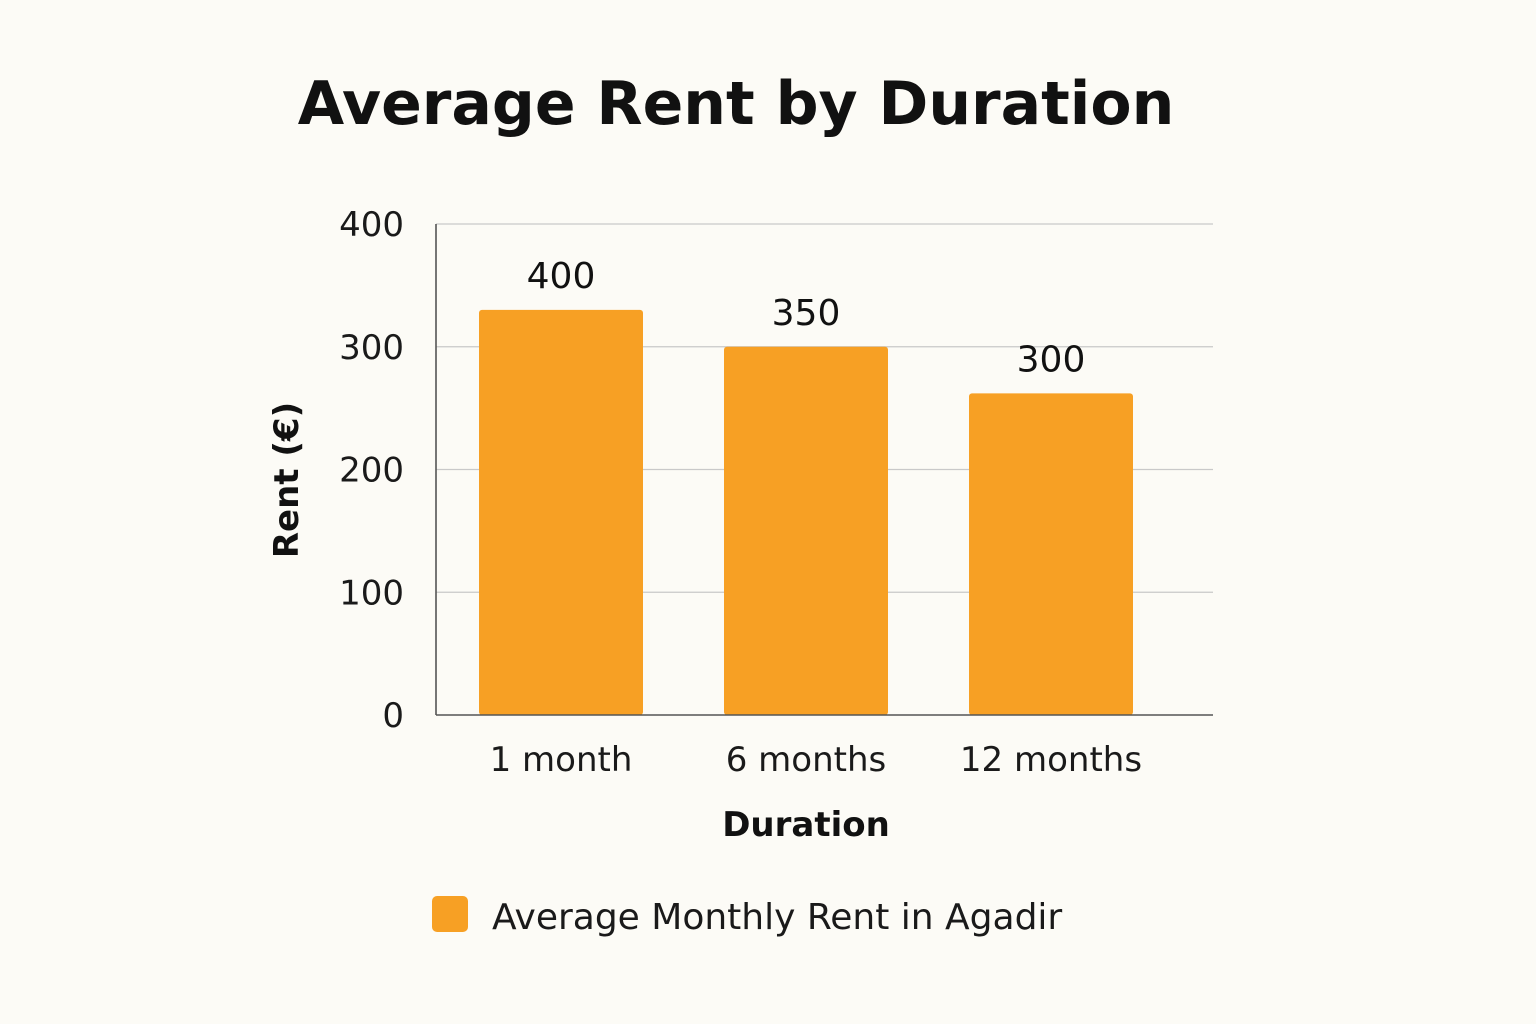  What do you see at coordinates (736, 104) in the screenshot?
I see `chart-title: Average Rent by Duration` at bounding box center [736, 104].